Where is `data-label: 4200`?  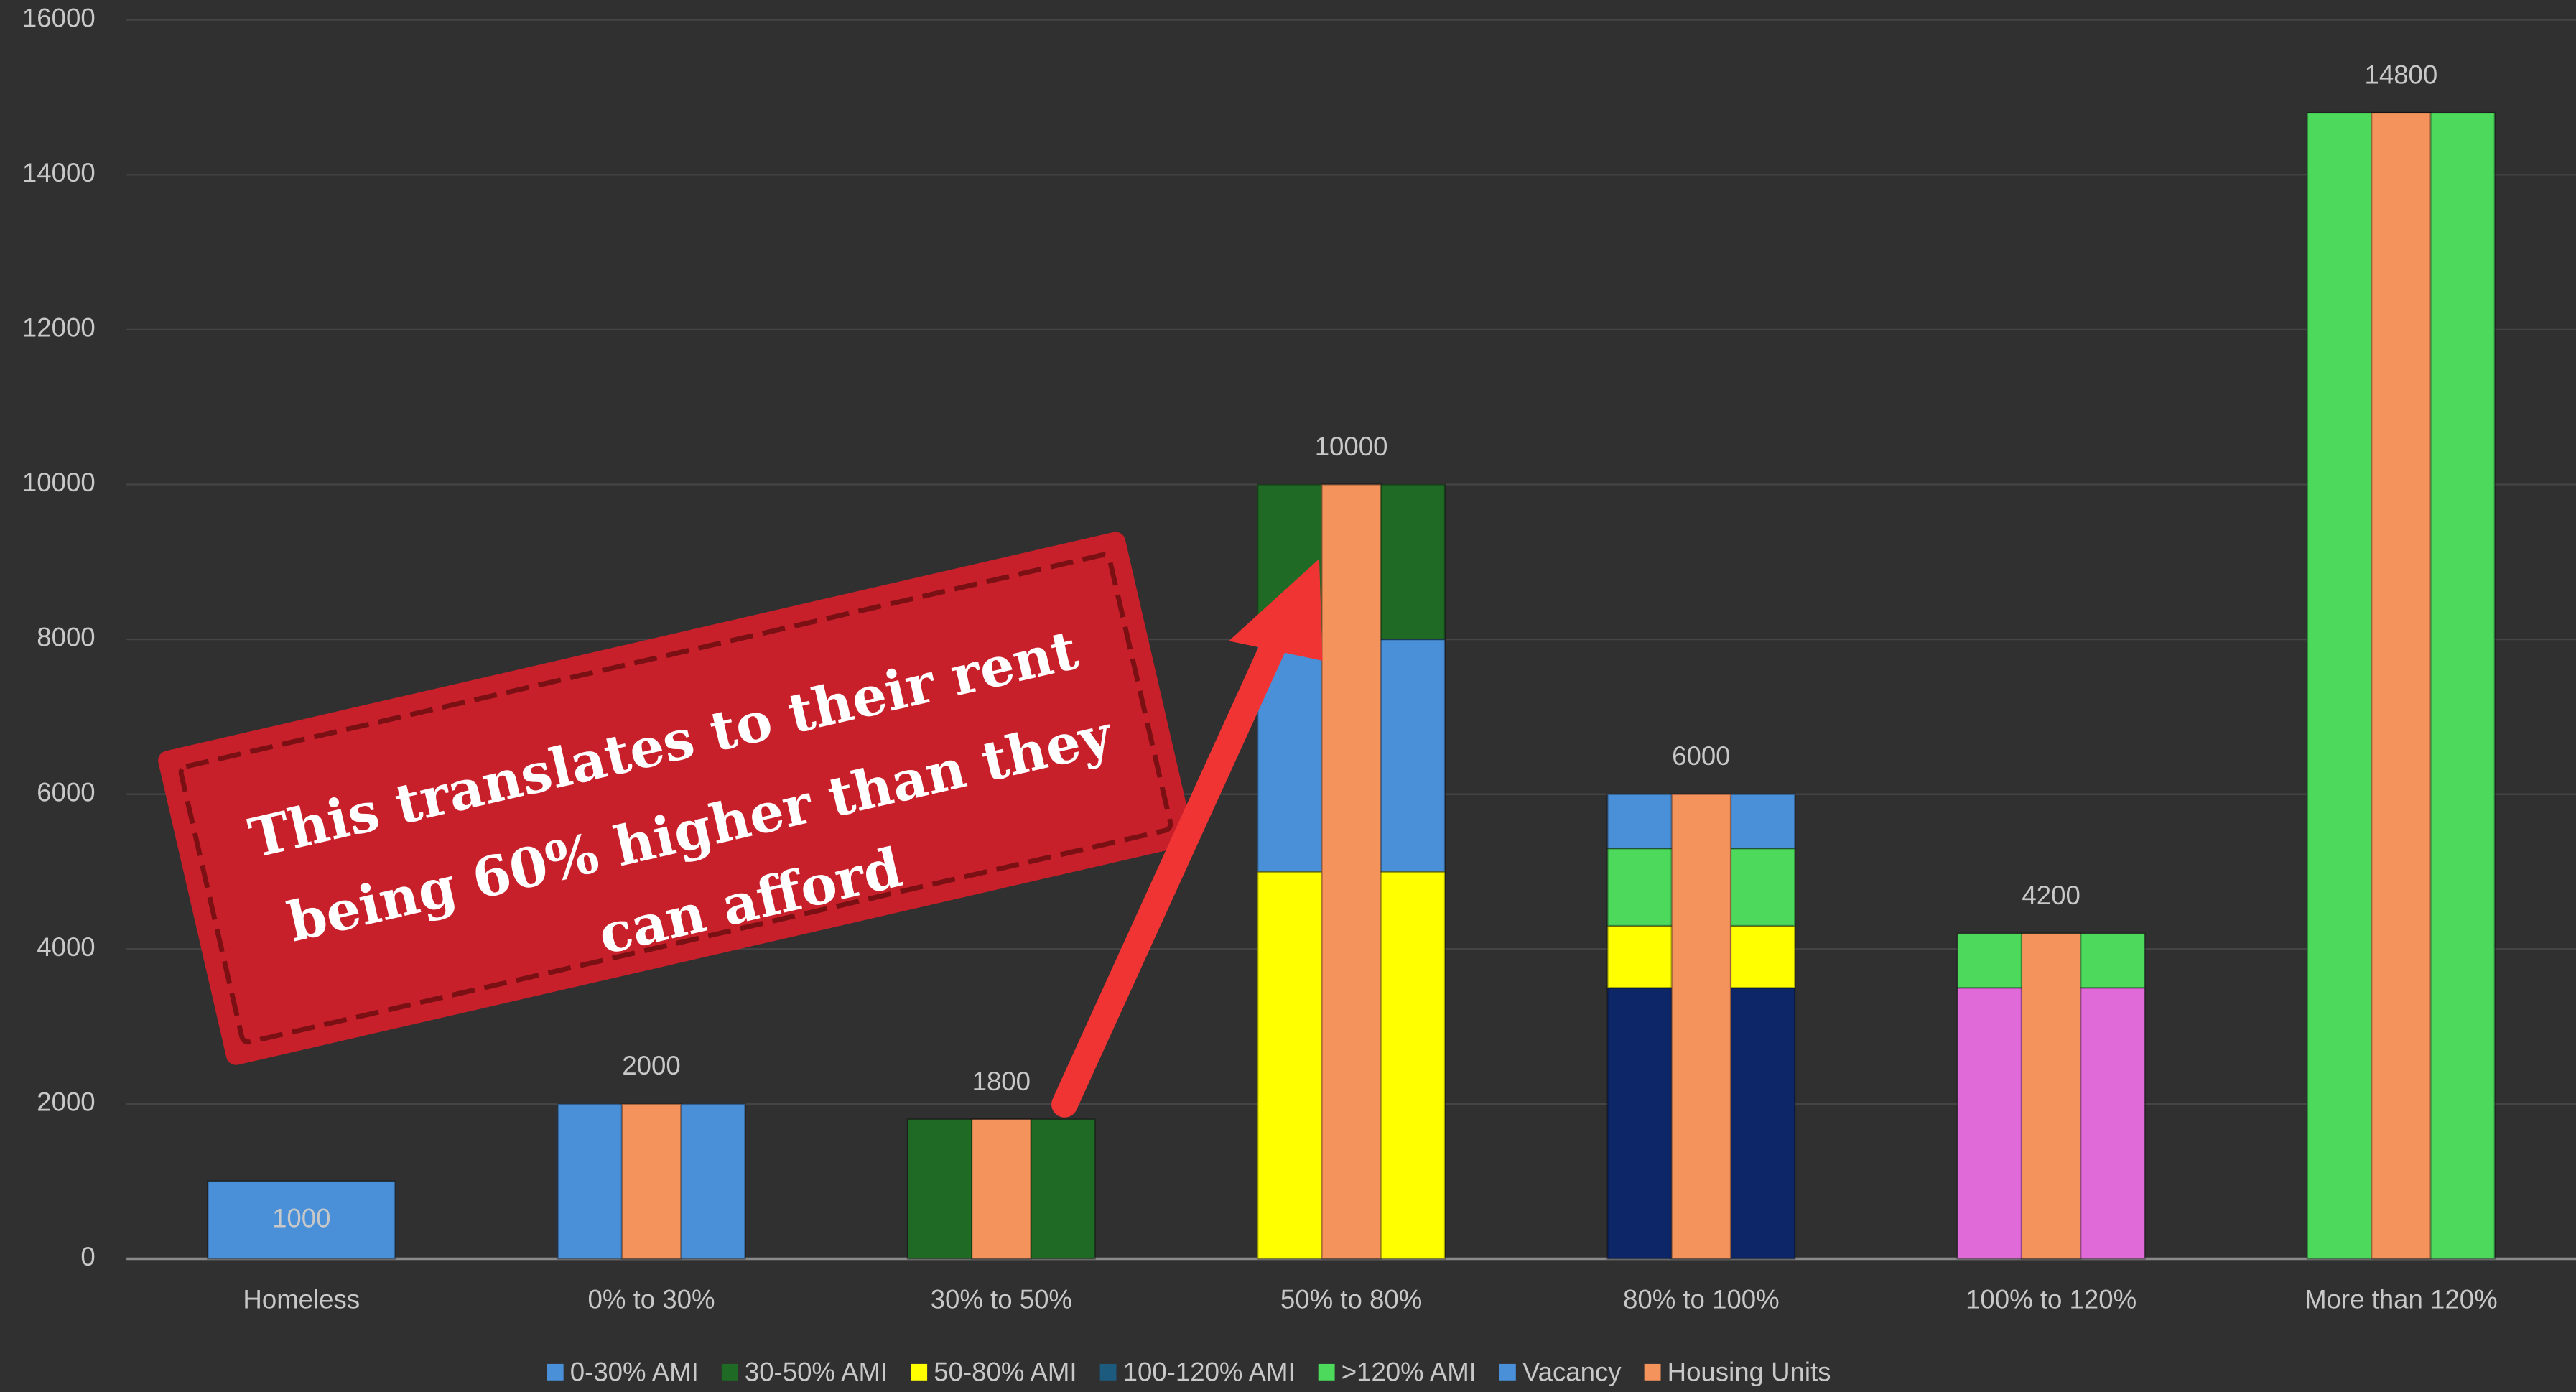 data-label: 4200 is located at coordinates (2051, 895).